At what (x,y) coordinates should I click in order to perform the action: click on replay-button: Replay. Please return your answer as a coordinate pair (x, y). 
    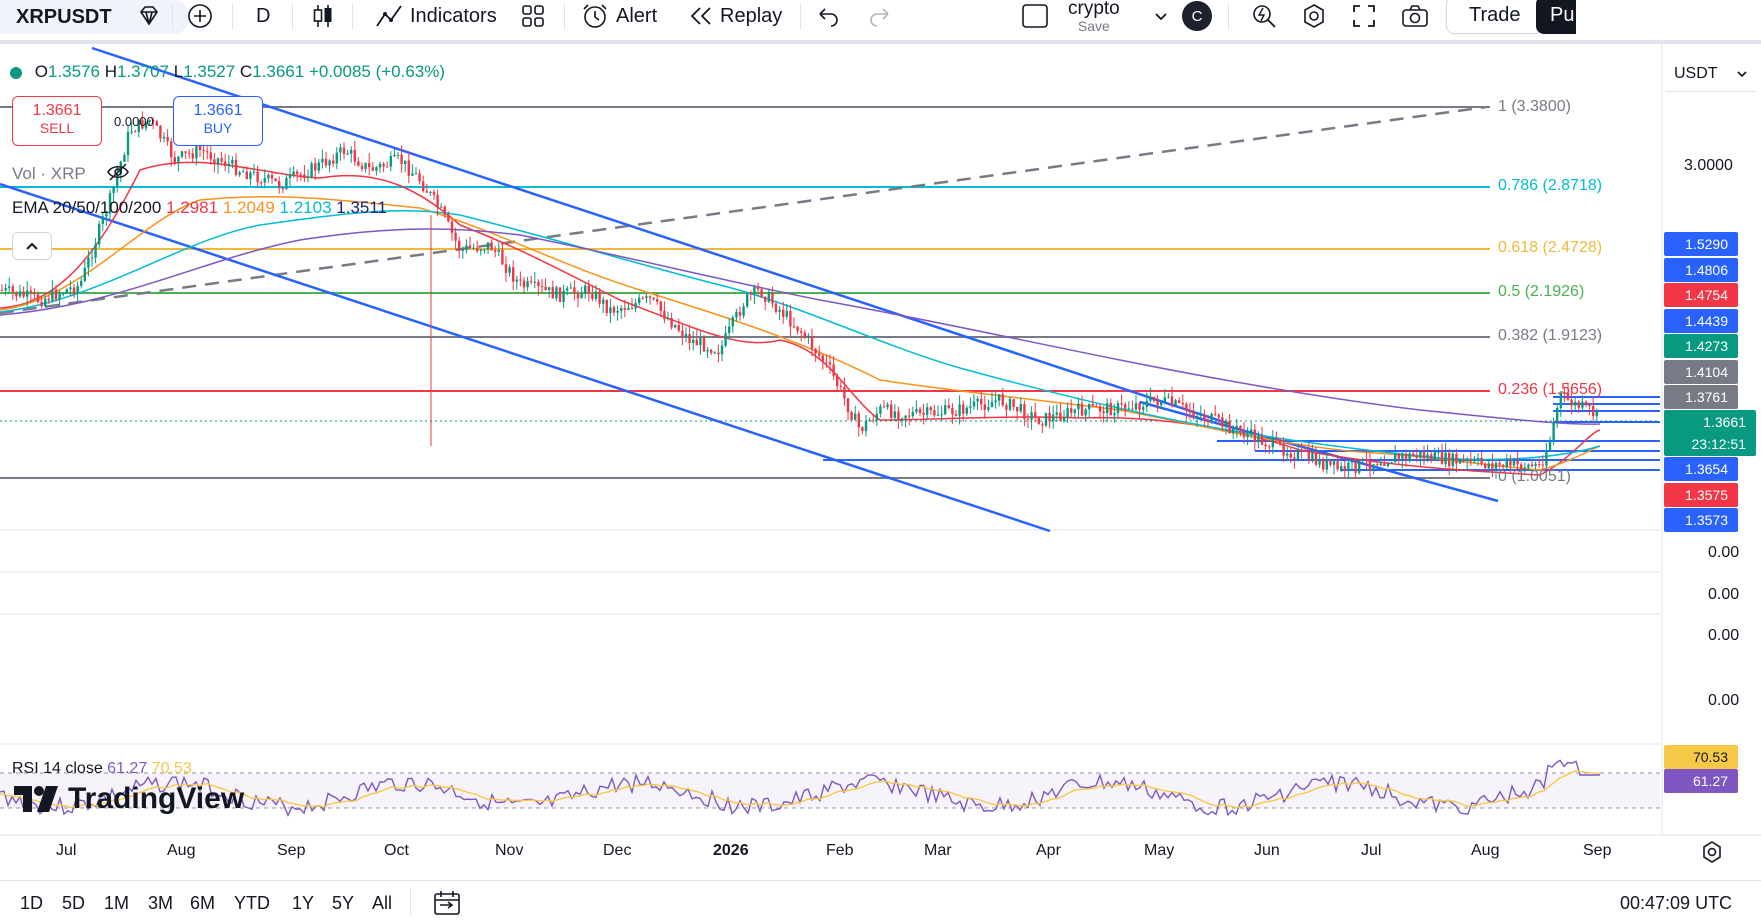
    Looking at the image, I should click on (735, 16).